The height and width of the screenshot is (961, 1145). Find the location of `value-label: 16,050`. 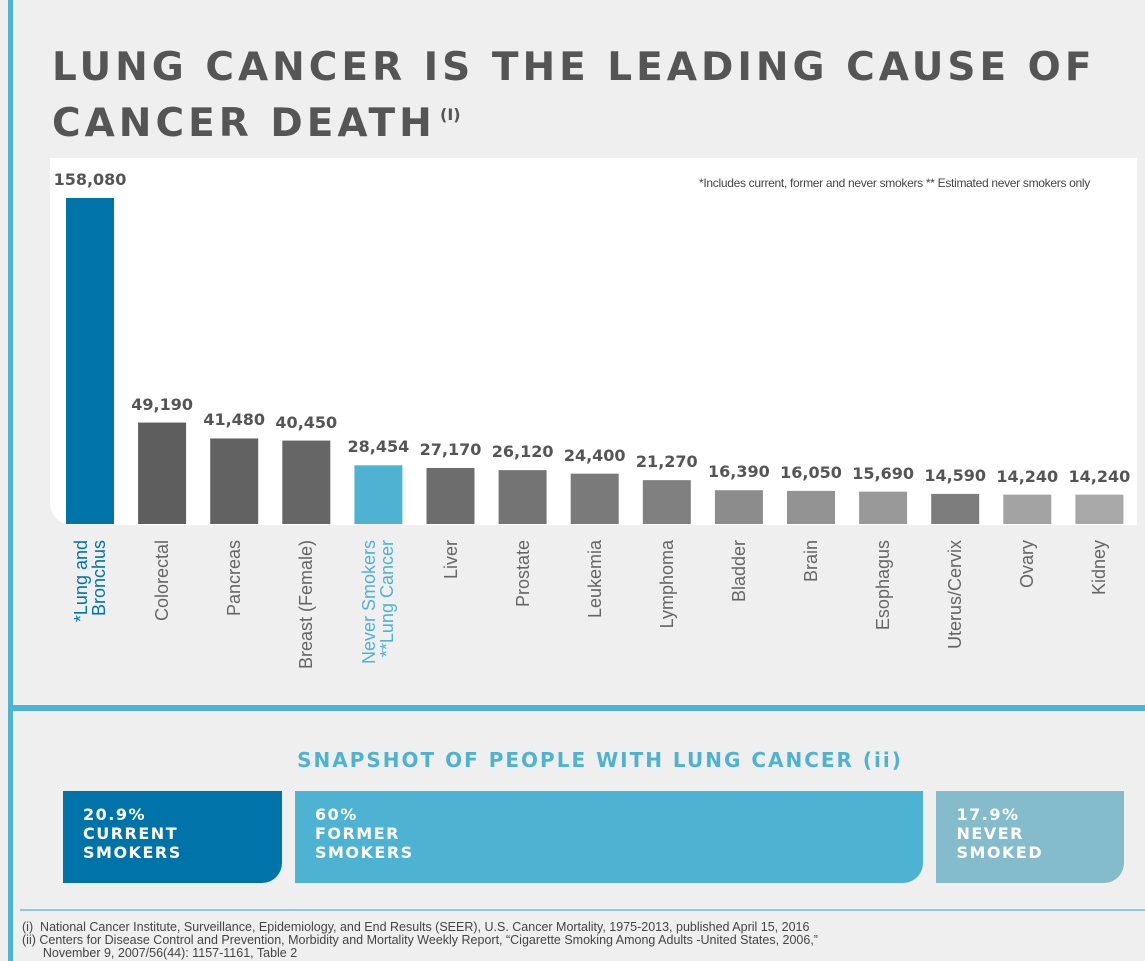

value-label: 16,050 is located at coordinates (811, 472).